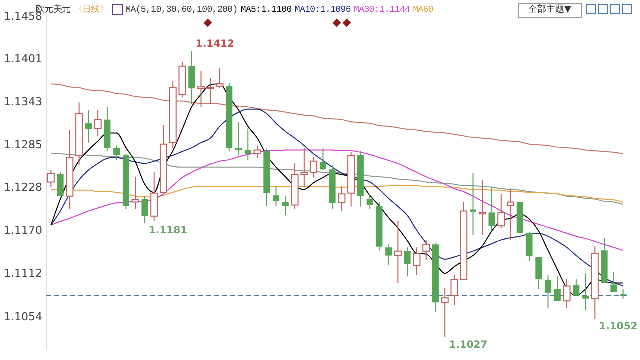  Describe the element at coordinates (382, 9) in the screenshot. I see `text: MA30:1.1144` at that location.